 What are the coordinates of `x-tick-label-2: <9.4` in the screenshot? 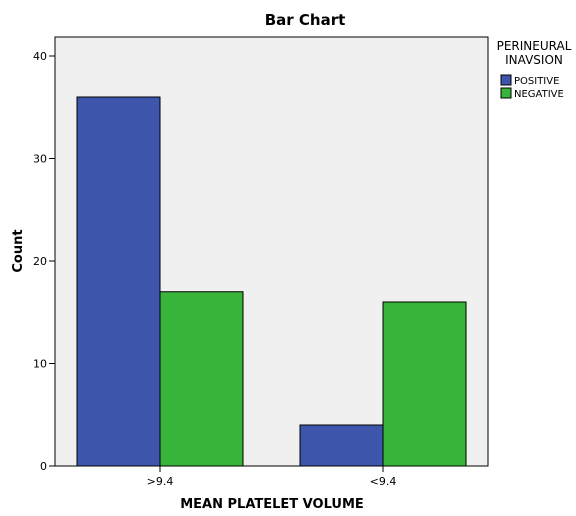 It's located at (383, 481).